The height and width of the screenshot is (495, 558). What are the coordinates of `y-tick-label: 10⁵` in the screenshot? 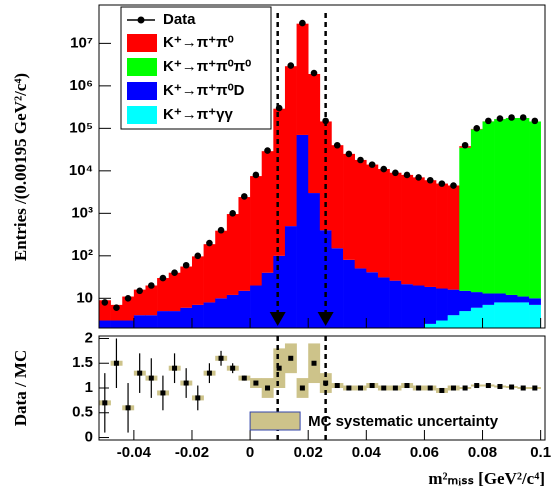 It's located at (81, 127).